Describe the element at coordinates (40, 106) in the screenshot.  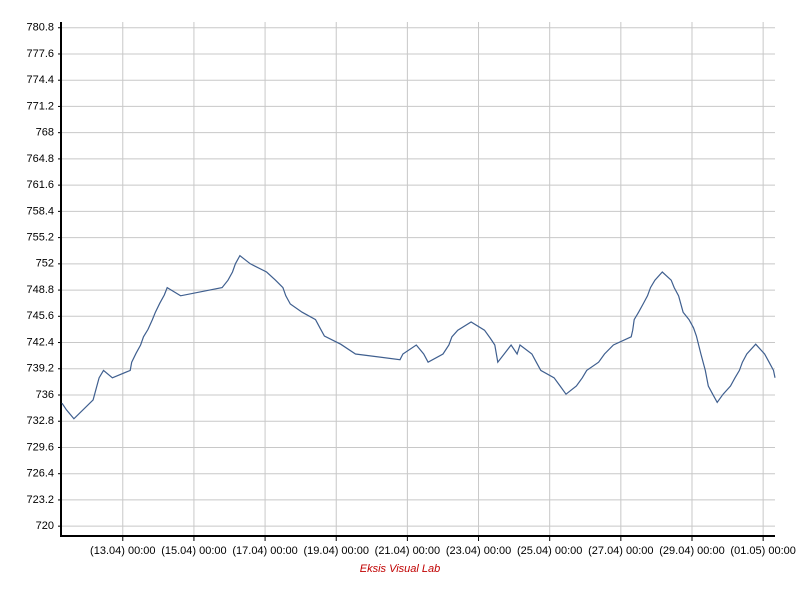
I see `y-tick-label: 771.2` at that location.